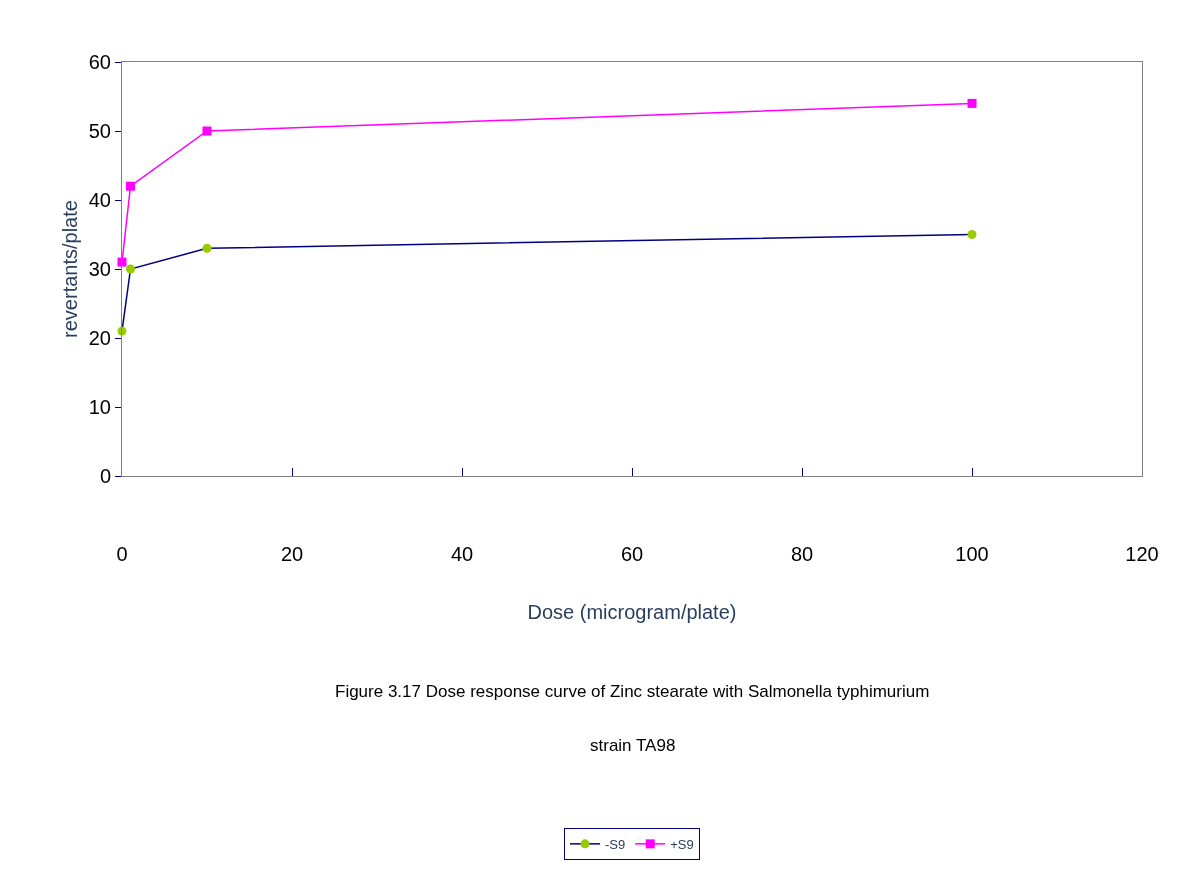  Describe the element at coordinates (99, 131) in the screenshot. I see `y-tick-label: 50` at that location.